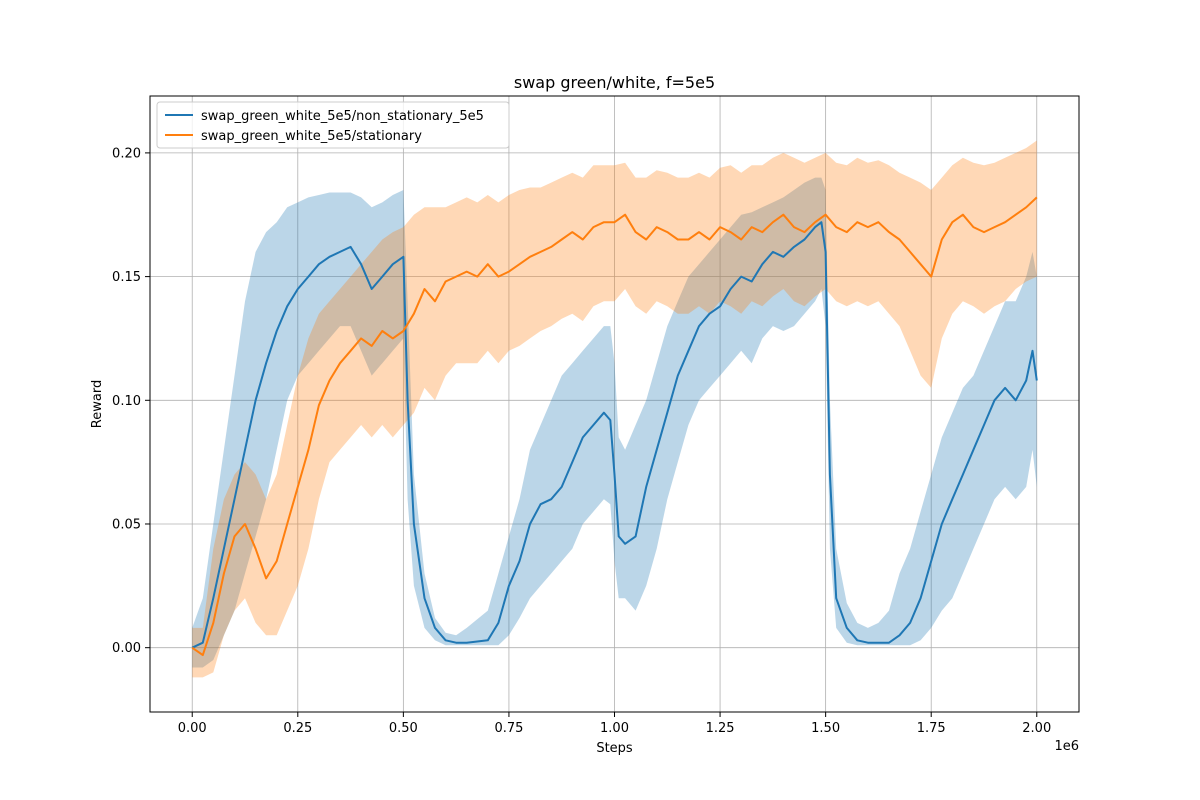 This screenshot has height=800, width=1200. I want to click on y-tick-label: 0.10, so click(126, 401).